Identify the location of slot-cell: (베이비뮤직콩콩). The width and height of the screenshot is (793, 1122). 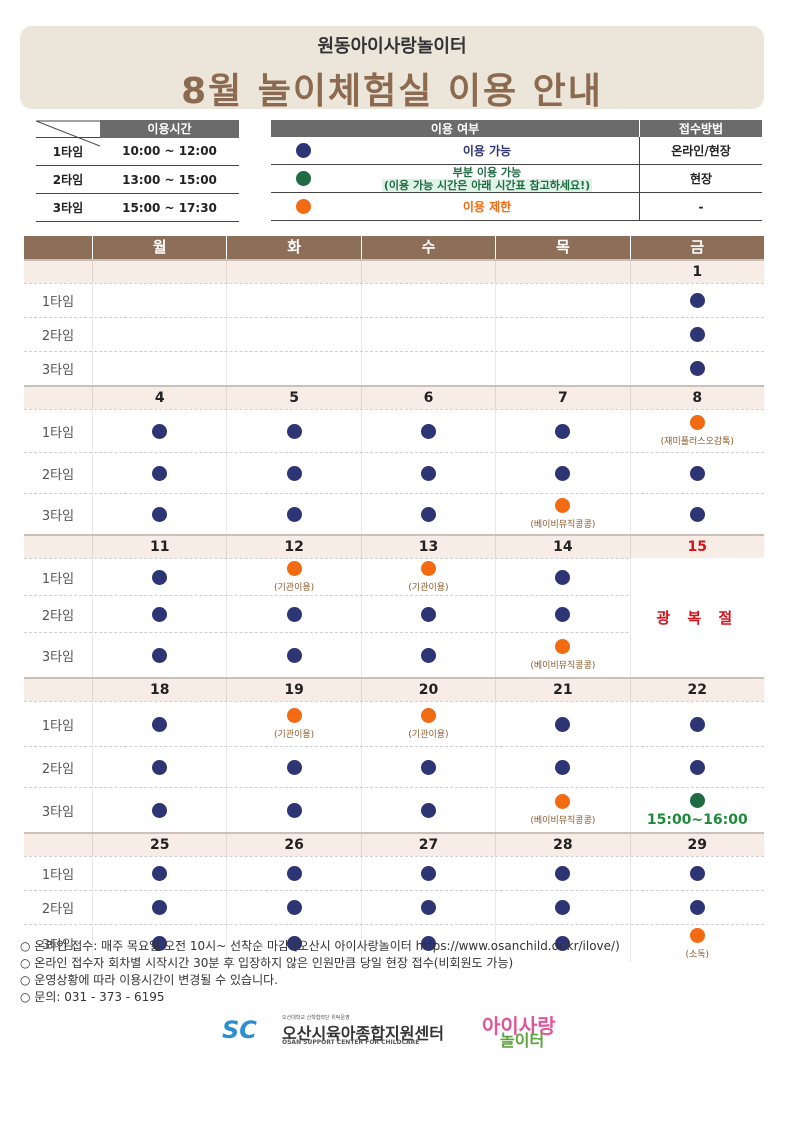
(562, 655).